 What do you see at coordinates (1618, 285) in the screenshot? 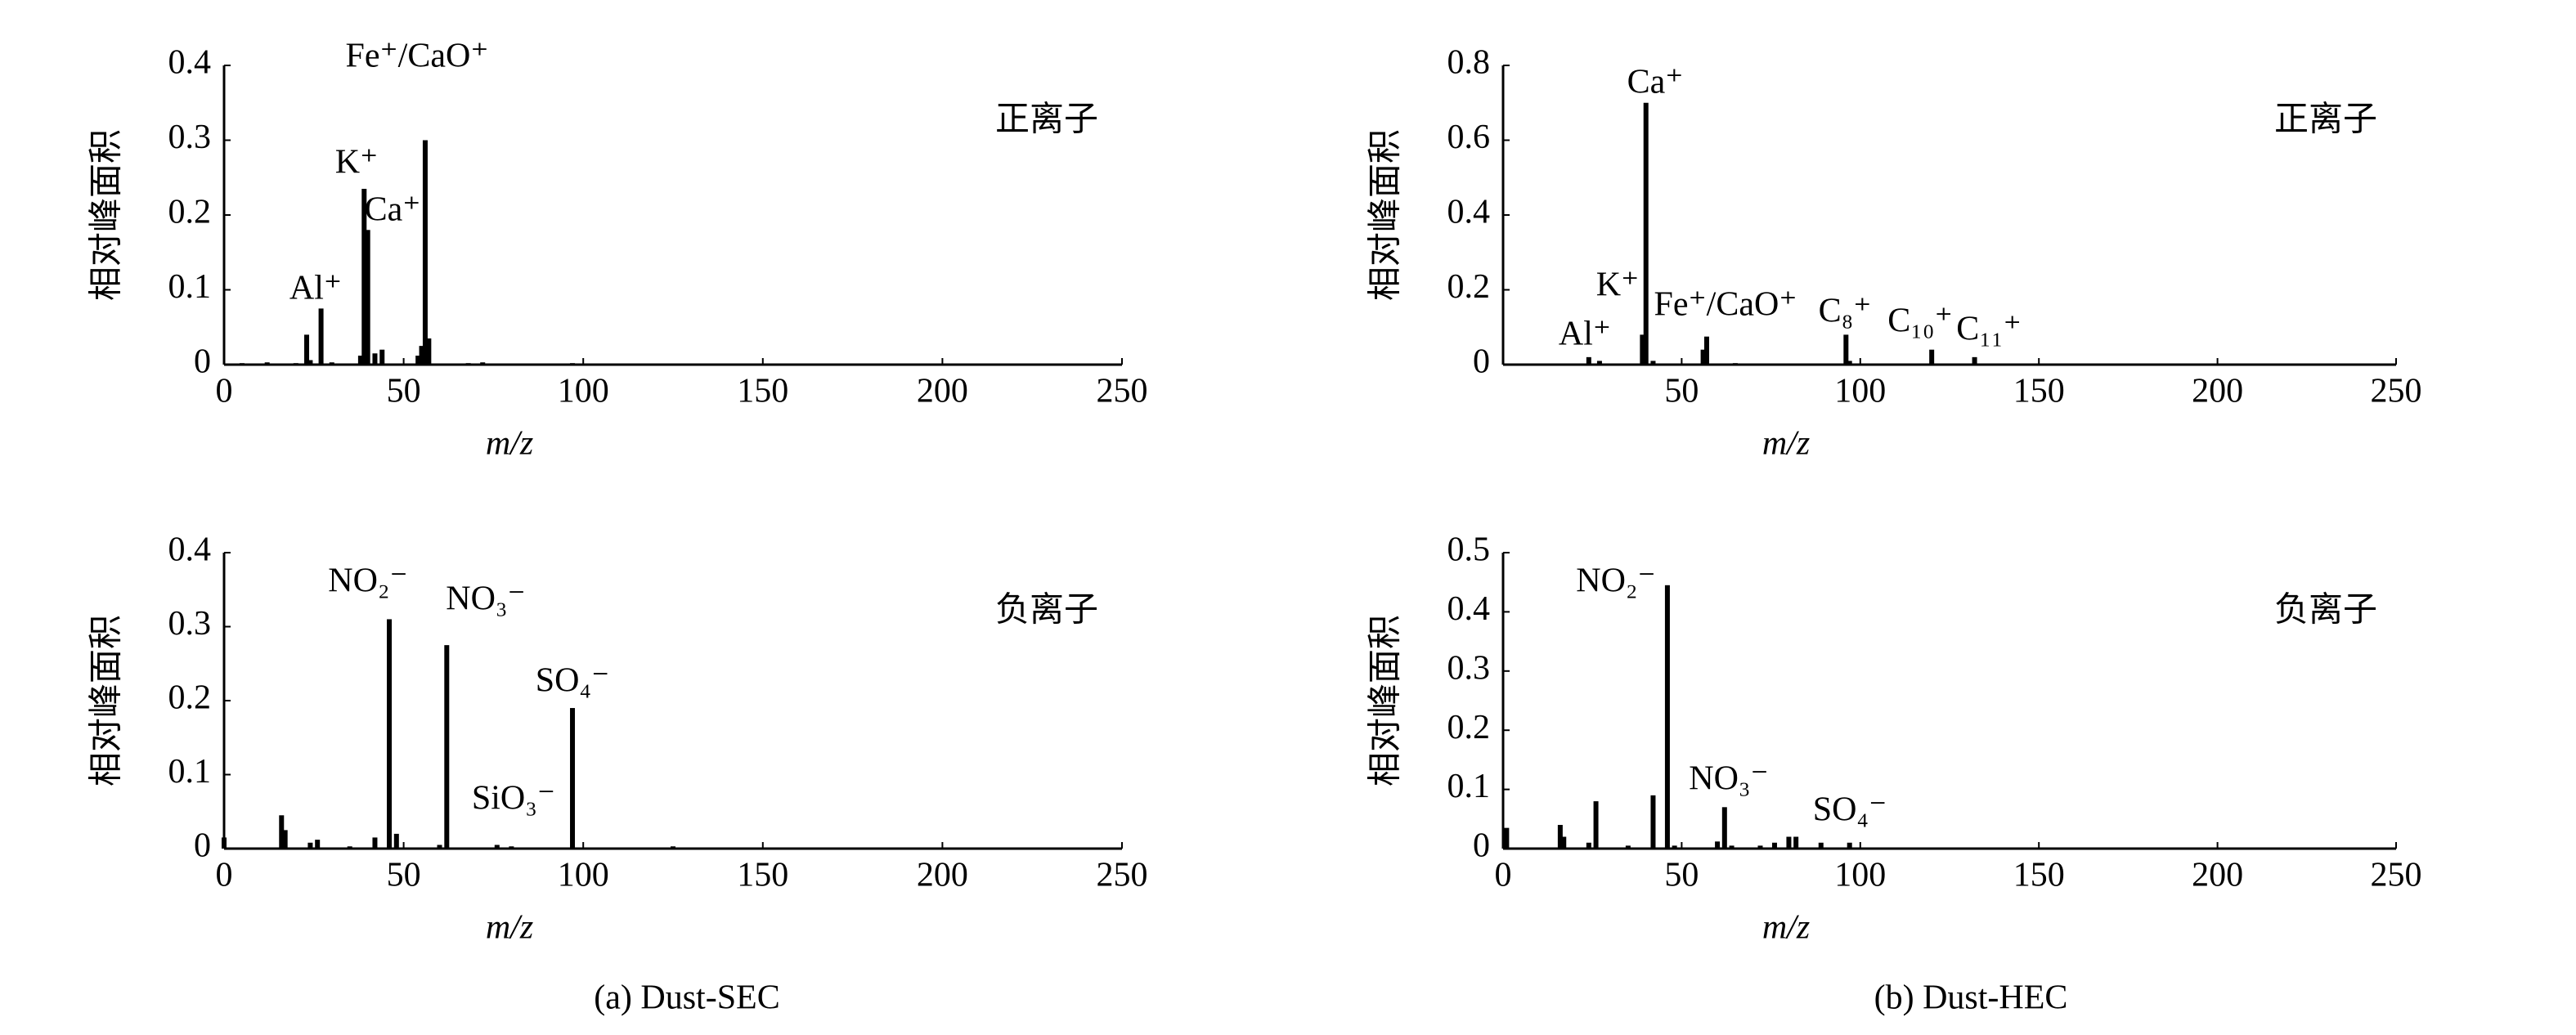
I see `peak-label: K⁺` at bounding box center [1618, 285].